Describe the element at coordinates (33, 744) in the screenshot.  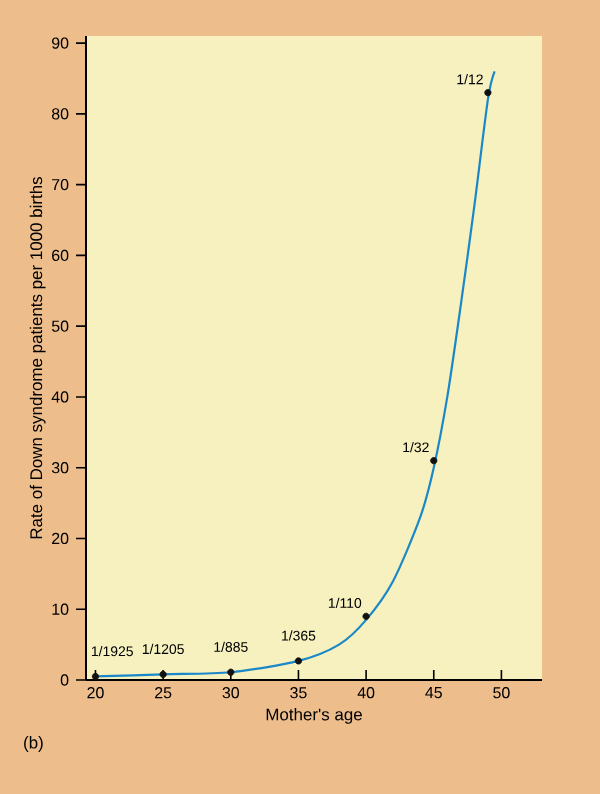
I see `text: (b)` at that location.